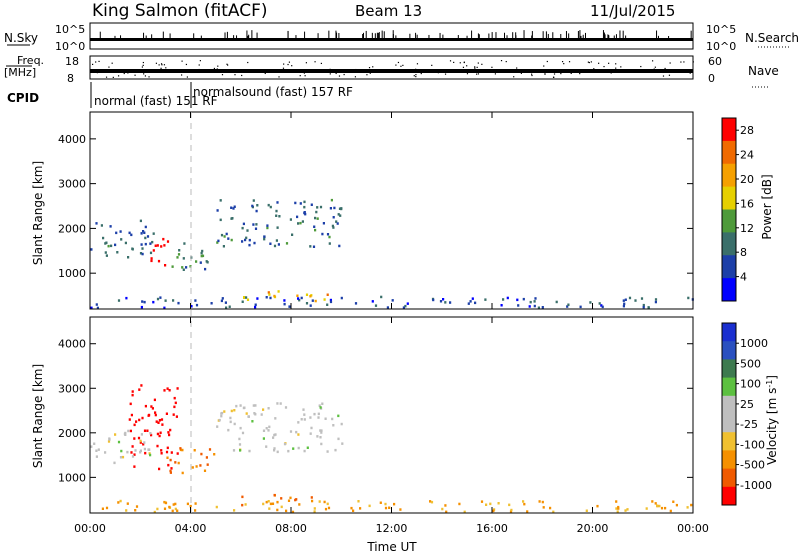 This screenshot has height=554, width=800. What do you see at coordinates (392, 528) in the screenshot?
I see `x-tick-label: 12:00` at bounding box center [392, 528].